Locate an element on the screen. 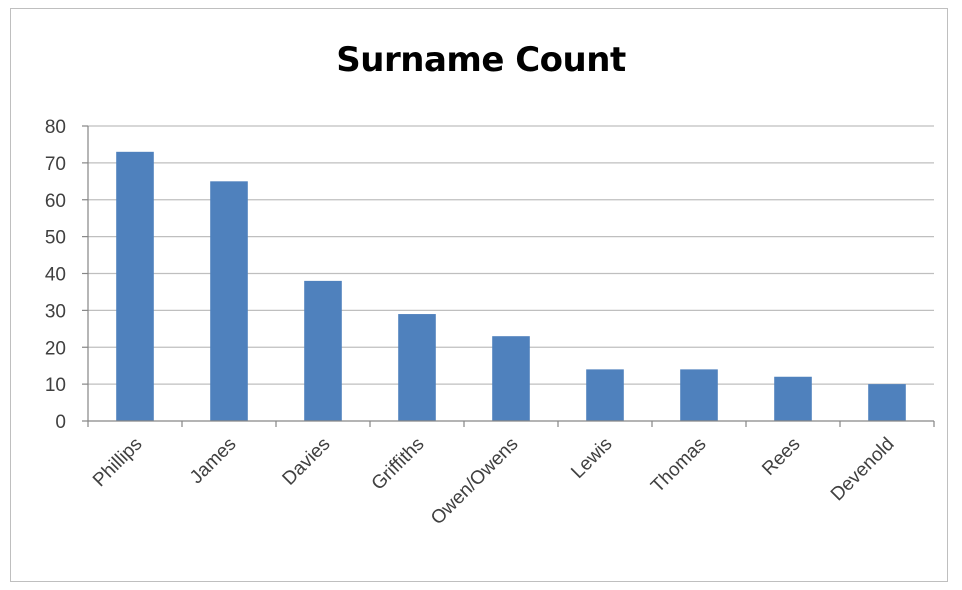 The image size is (962, 590). y-tick-label: 20 is located at coordinates (55, 348).